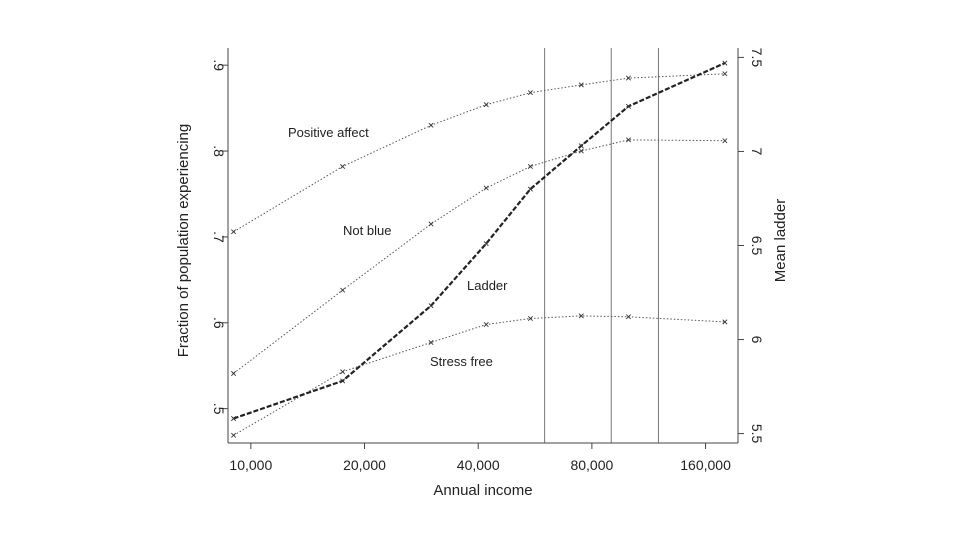 The height and width of the screenshot is (540, 960). What do you see at coordinates (219, 151) in the screenshot?
I see `left-y-tick-label: .8` at bounding box center [219, 151].